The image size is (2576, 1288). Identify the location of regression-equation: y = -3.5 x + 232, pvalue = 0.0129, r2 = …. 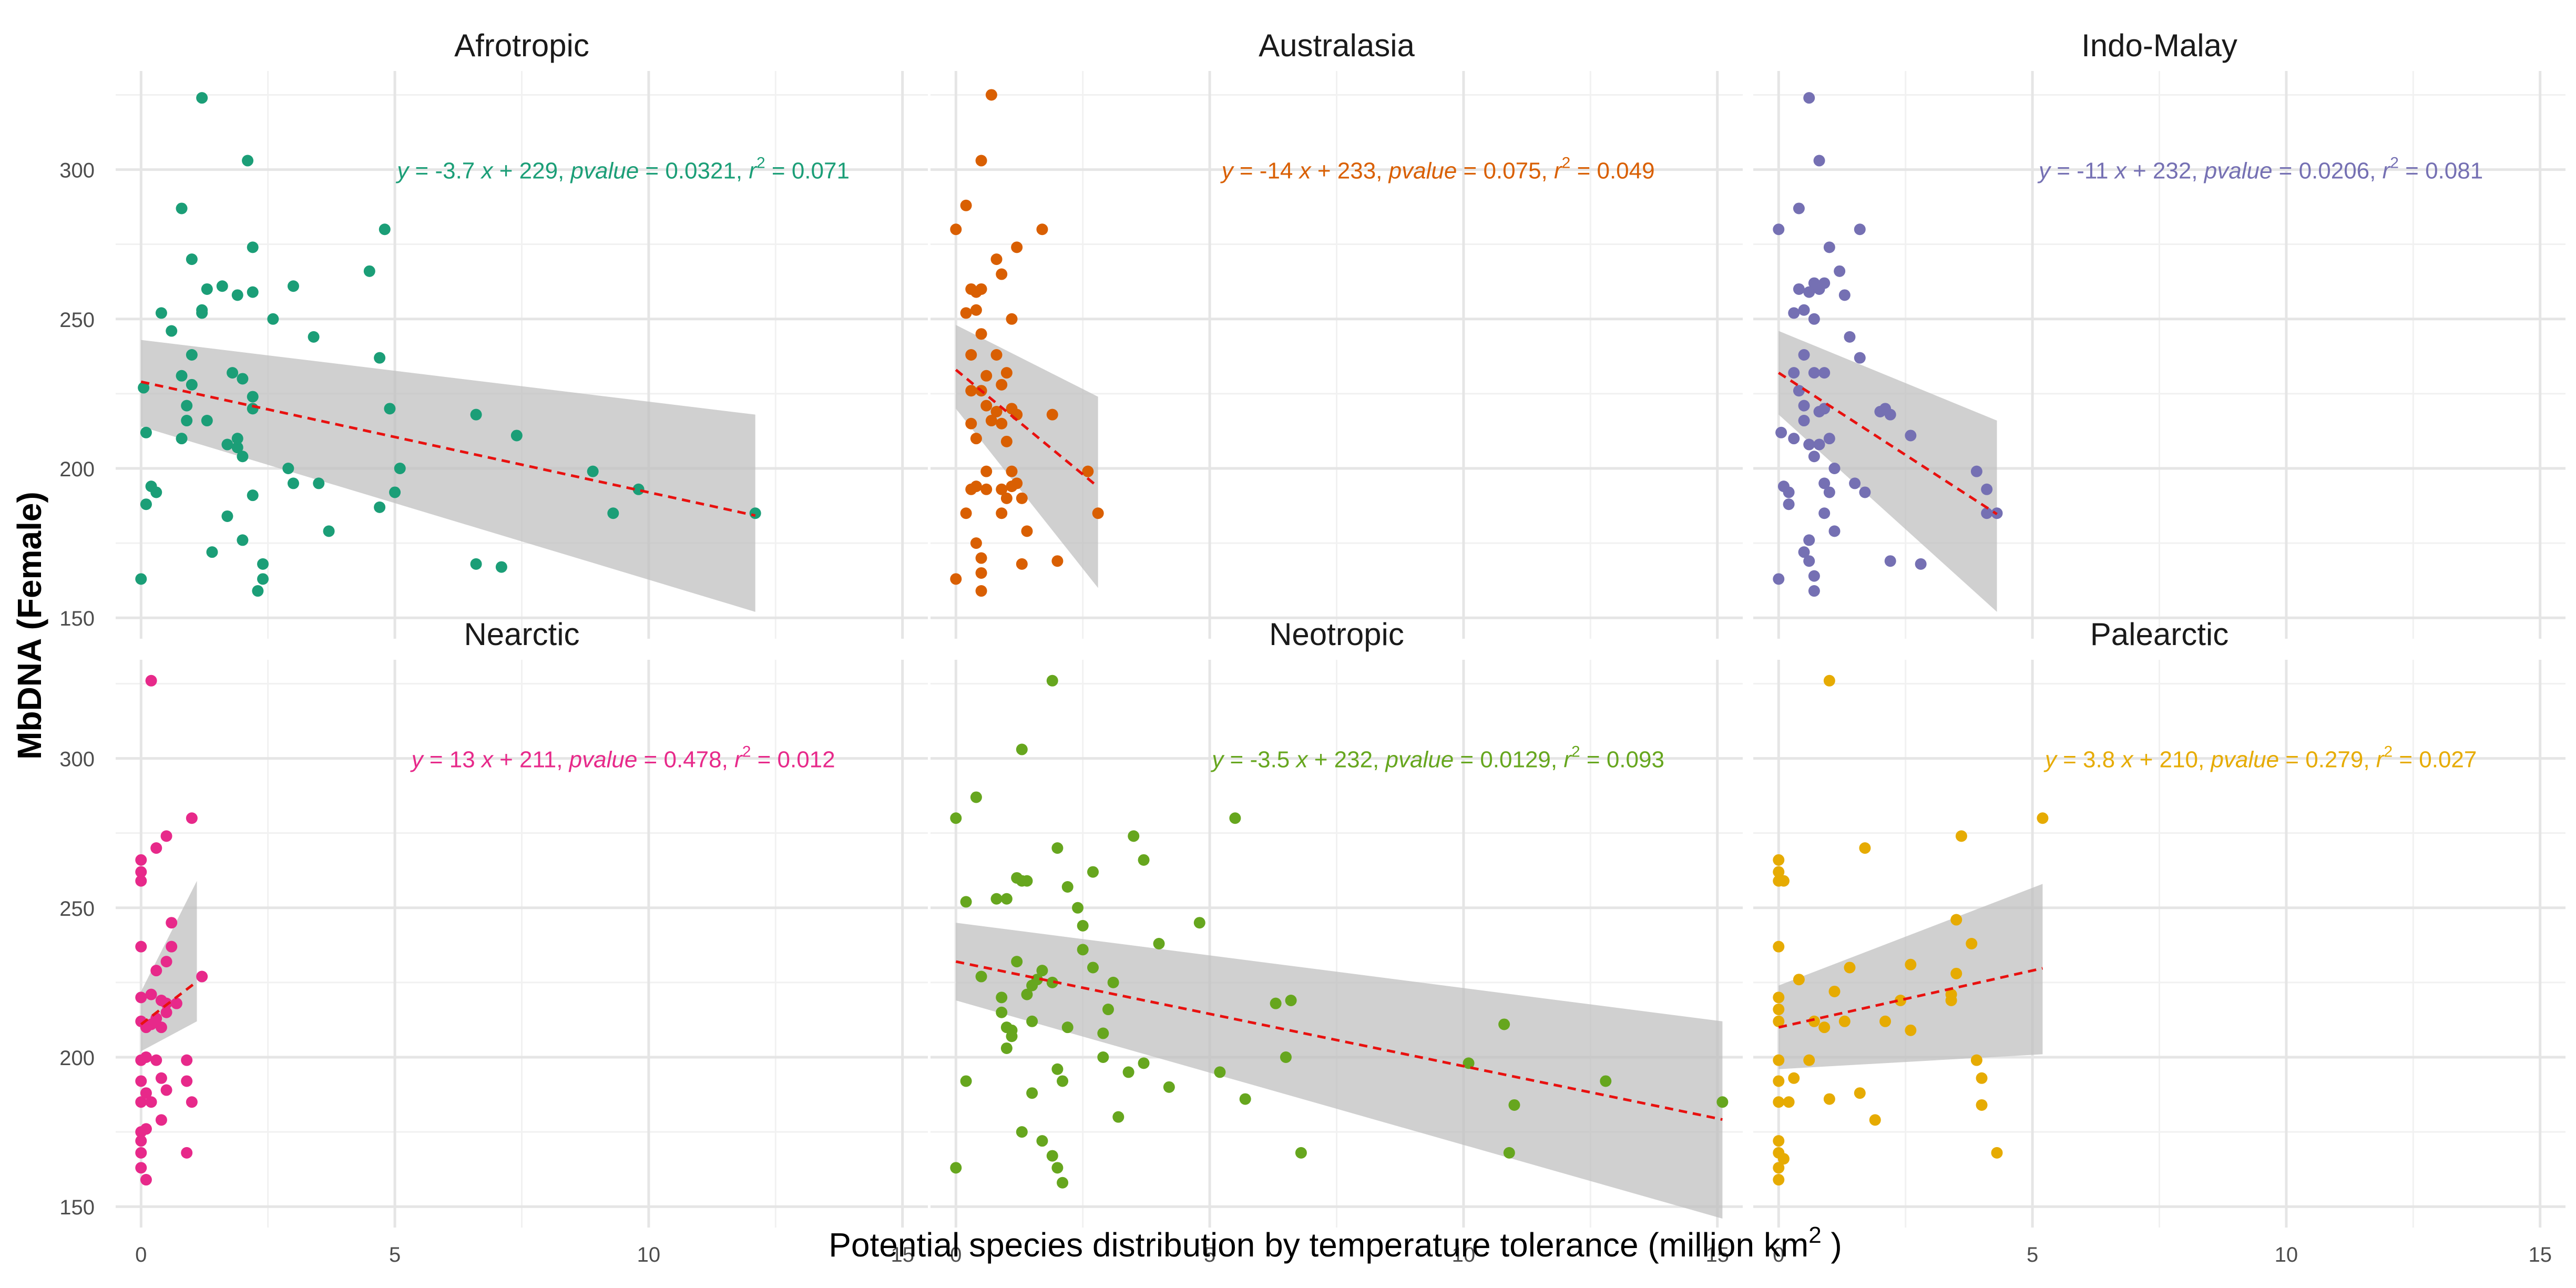
(1437, 758).